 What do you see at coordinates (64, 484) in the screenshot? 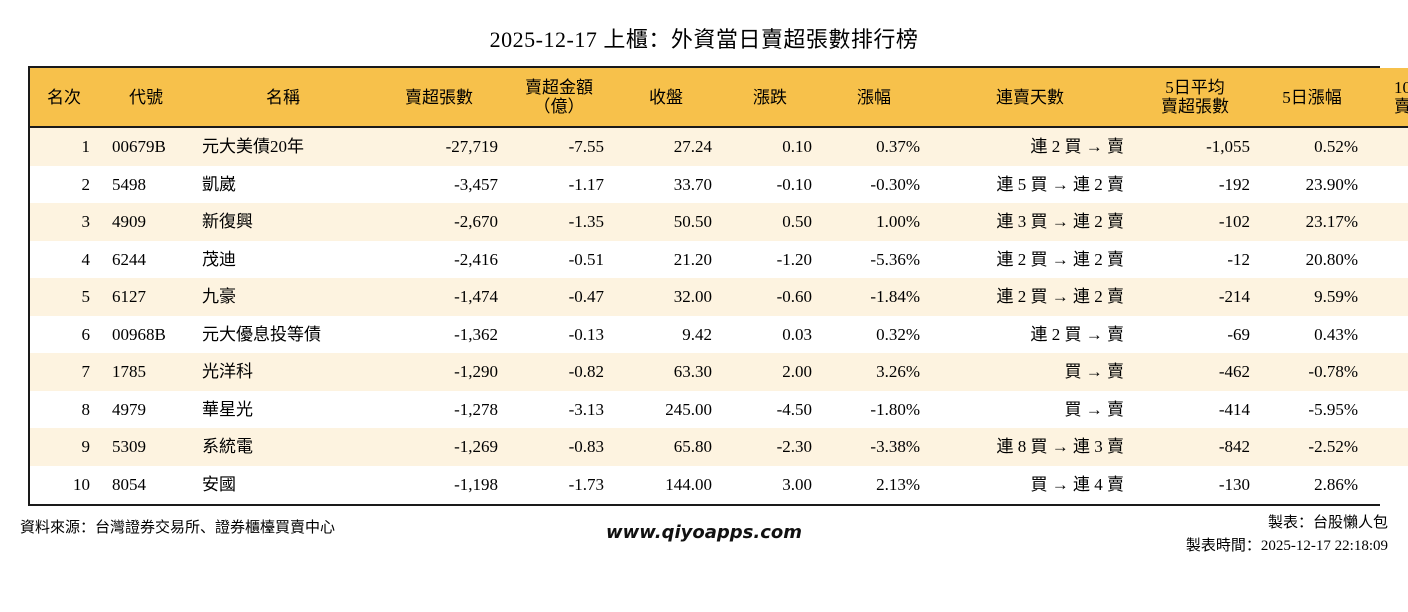
I see `cell-rank: 10` at bounding box center [64, 484].